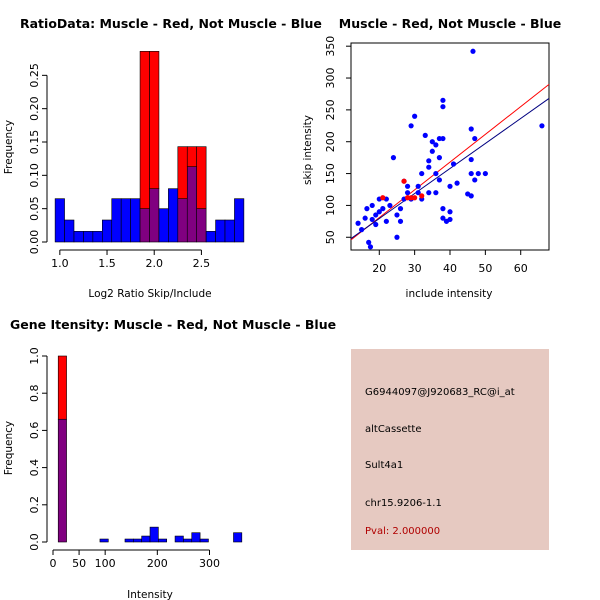  I want to click on y-tick-label: 0.15, so click(34, 142).